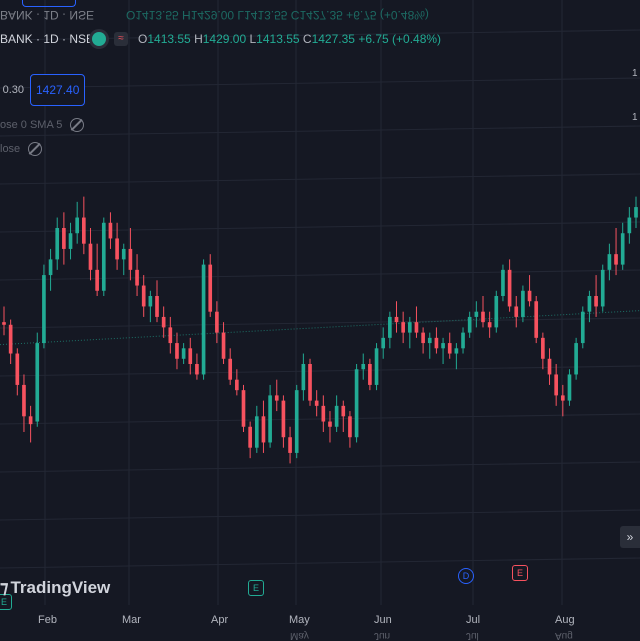  What do you see at coordinates (55, 588) in the screenshot?
I see `tradingview-logo: ⁊ TradingView` at bounding box center [55, 588].